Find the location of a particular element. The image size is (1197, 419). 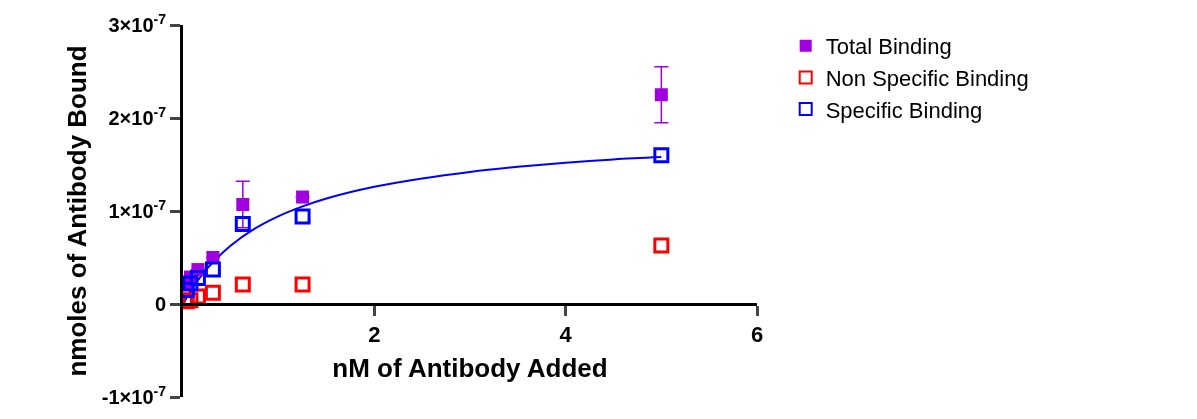

x-tick-label: 2 is located at coordinates (374, 335).